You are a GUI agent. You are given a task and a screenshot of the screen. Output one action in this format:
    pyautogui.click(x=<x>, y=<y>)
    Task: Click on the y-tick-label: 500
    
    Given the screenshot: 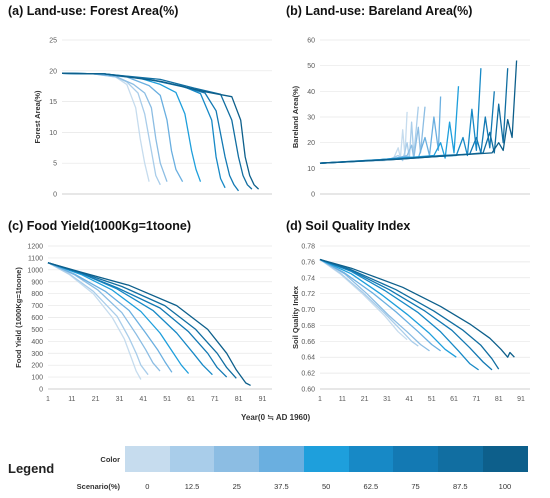 What is the action you would take?
    pyautogui.click(x=37, y=330)
    